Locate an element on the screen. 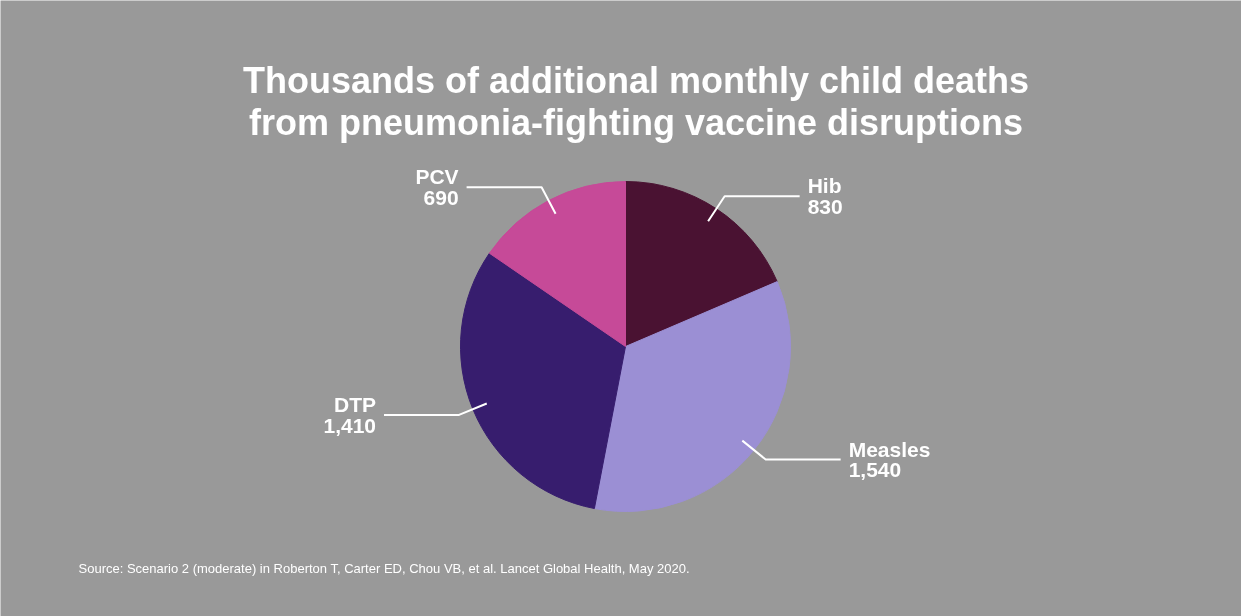  data-label: 830 is located at coordinates (825, 207).